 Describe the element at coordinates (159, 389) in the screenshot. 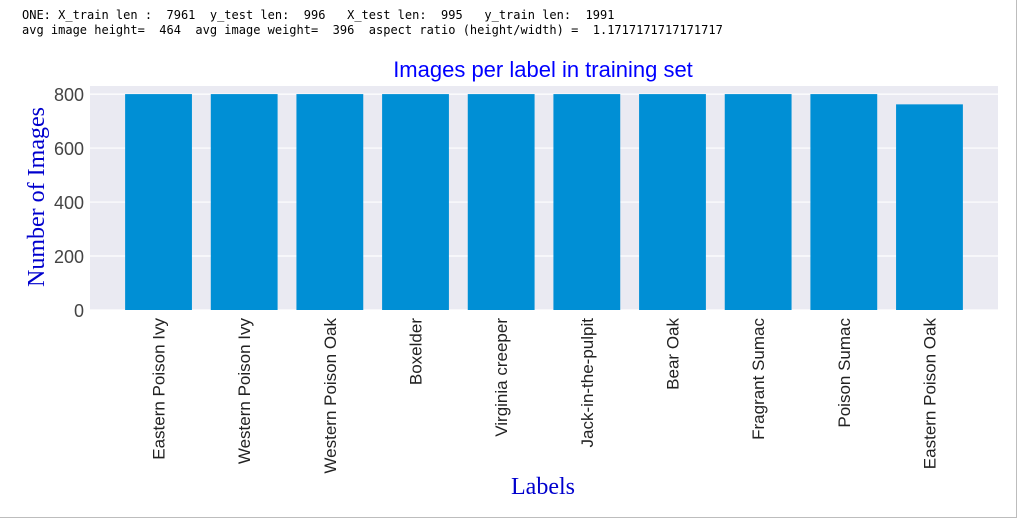

I see `x-tick-label: Eastern Poison Ivy` at that location.